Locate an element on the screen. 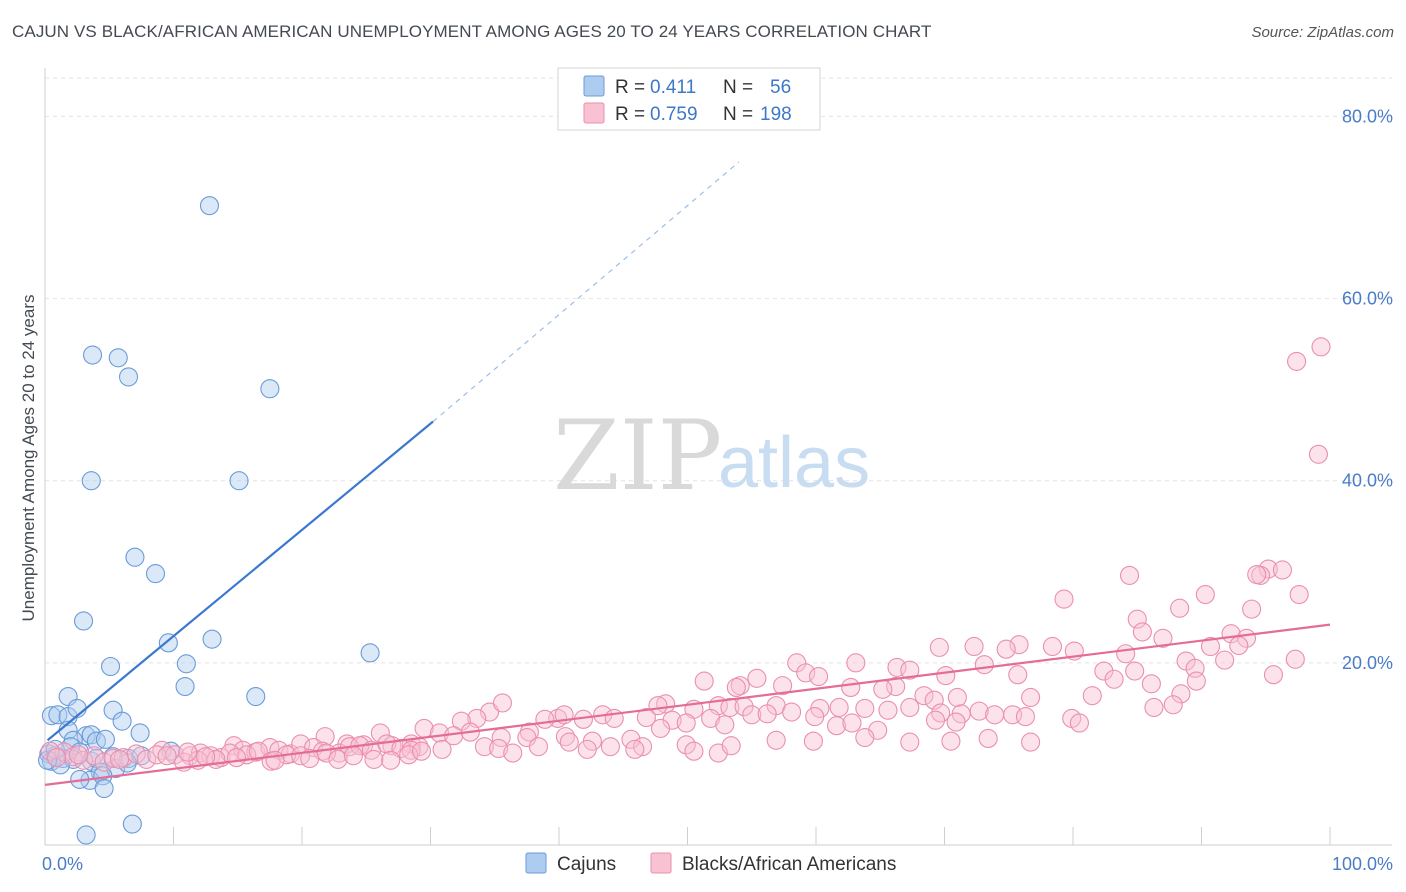  watermark-atlas: atlas is located at coordinates (794, 463).